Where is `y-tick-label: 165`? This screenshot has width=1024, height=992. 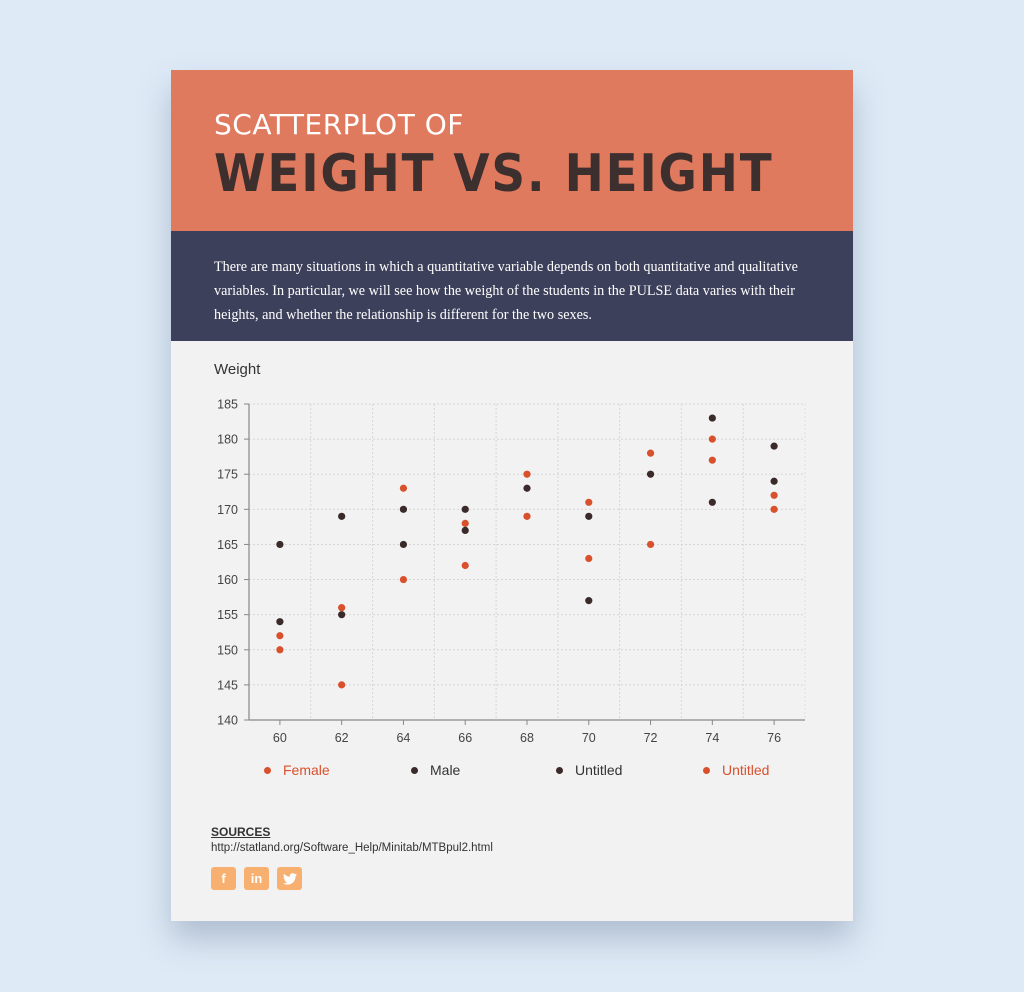 y-tick-label: 165 is located at coordinates (227, 545).